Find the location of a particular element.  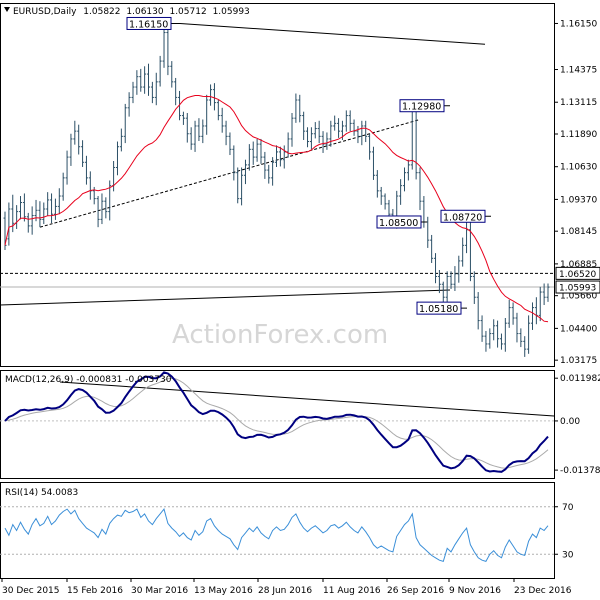

price-annotation: 1.08720 is located at coordinates (465, 216).